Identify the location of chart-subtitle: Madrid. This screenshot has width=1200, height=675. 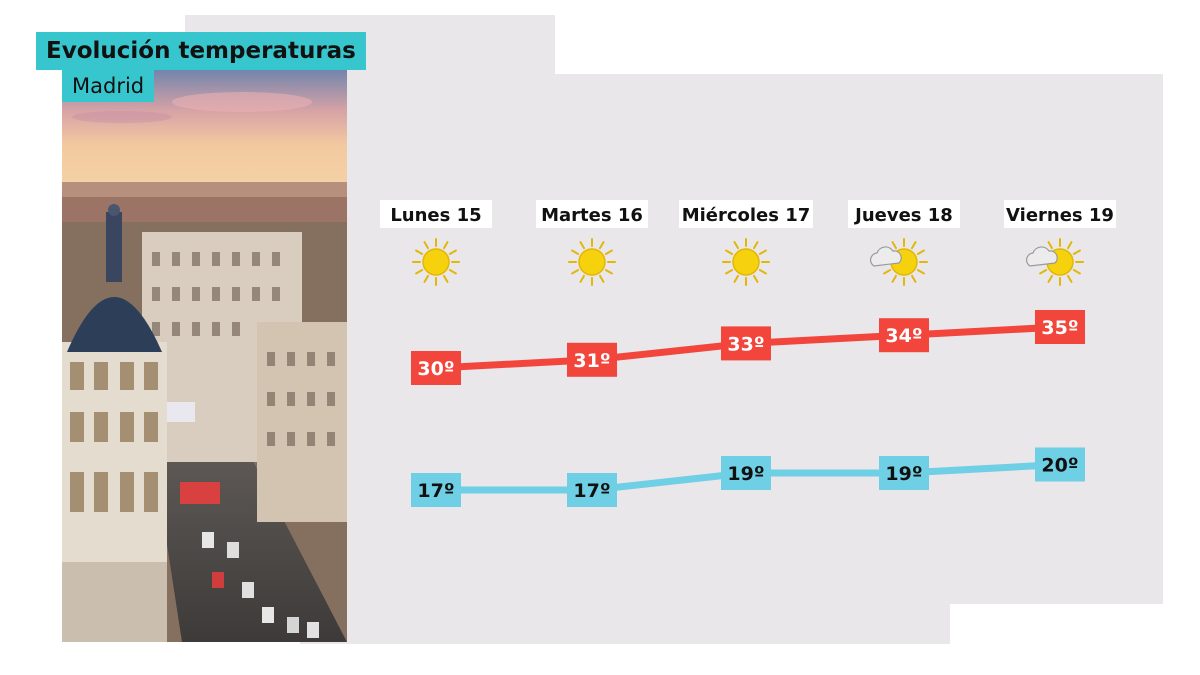
(108, 86).